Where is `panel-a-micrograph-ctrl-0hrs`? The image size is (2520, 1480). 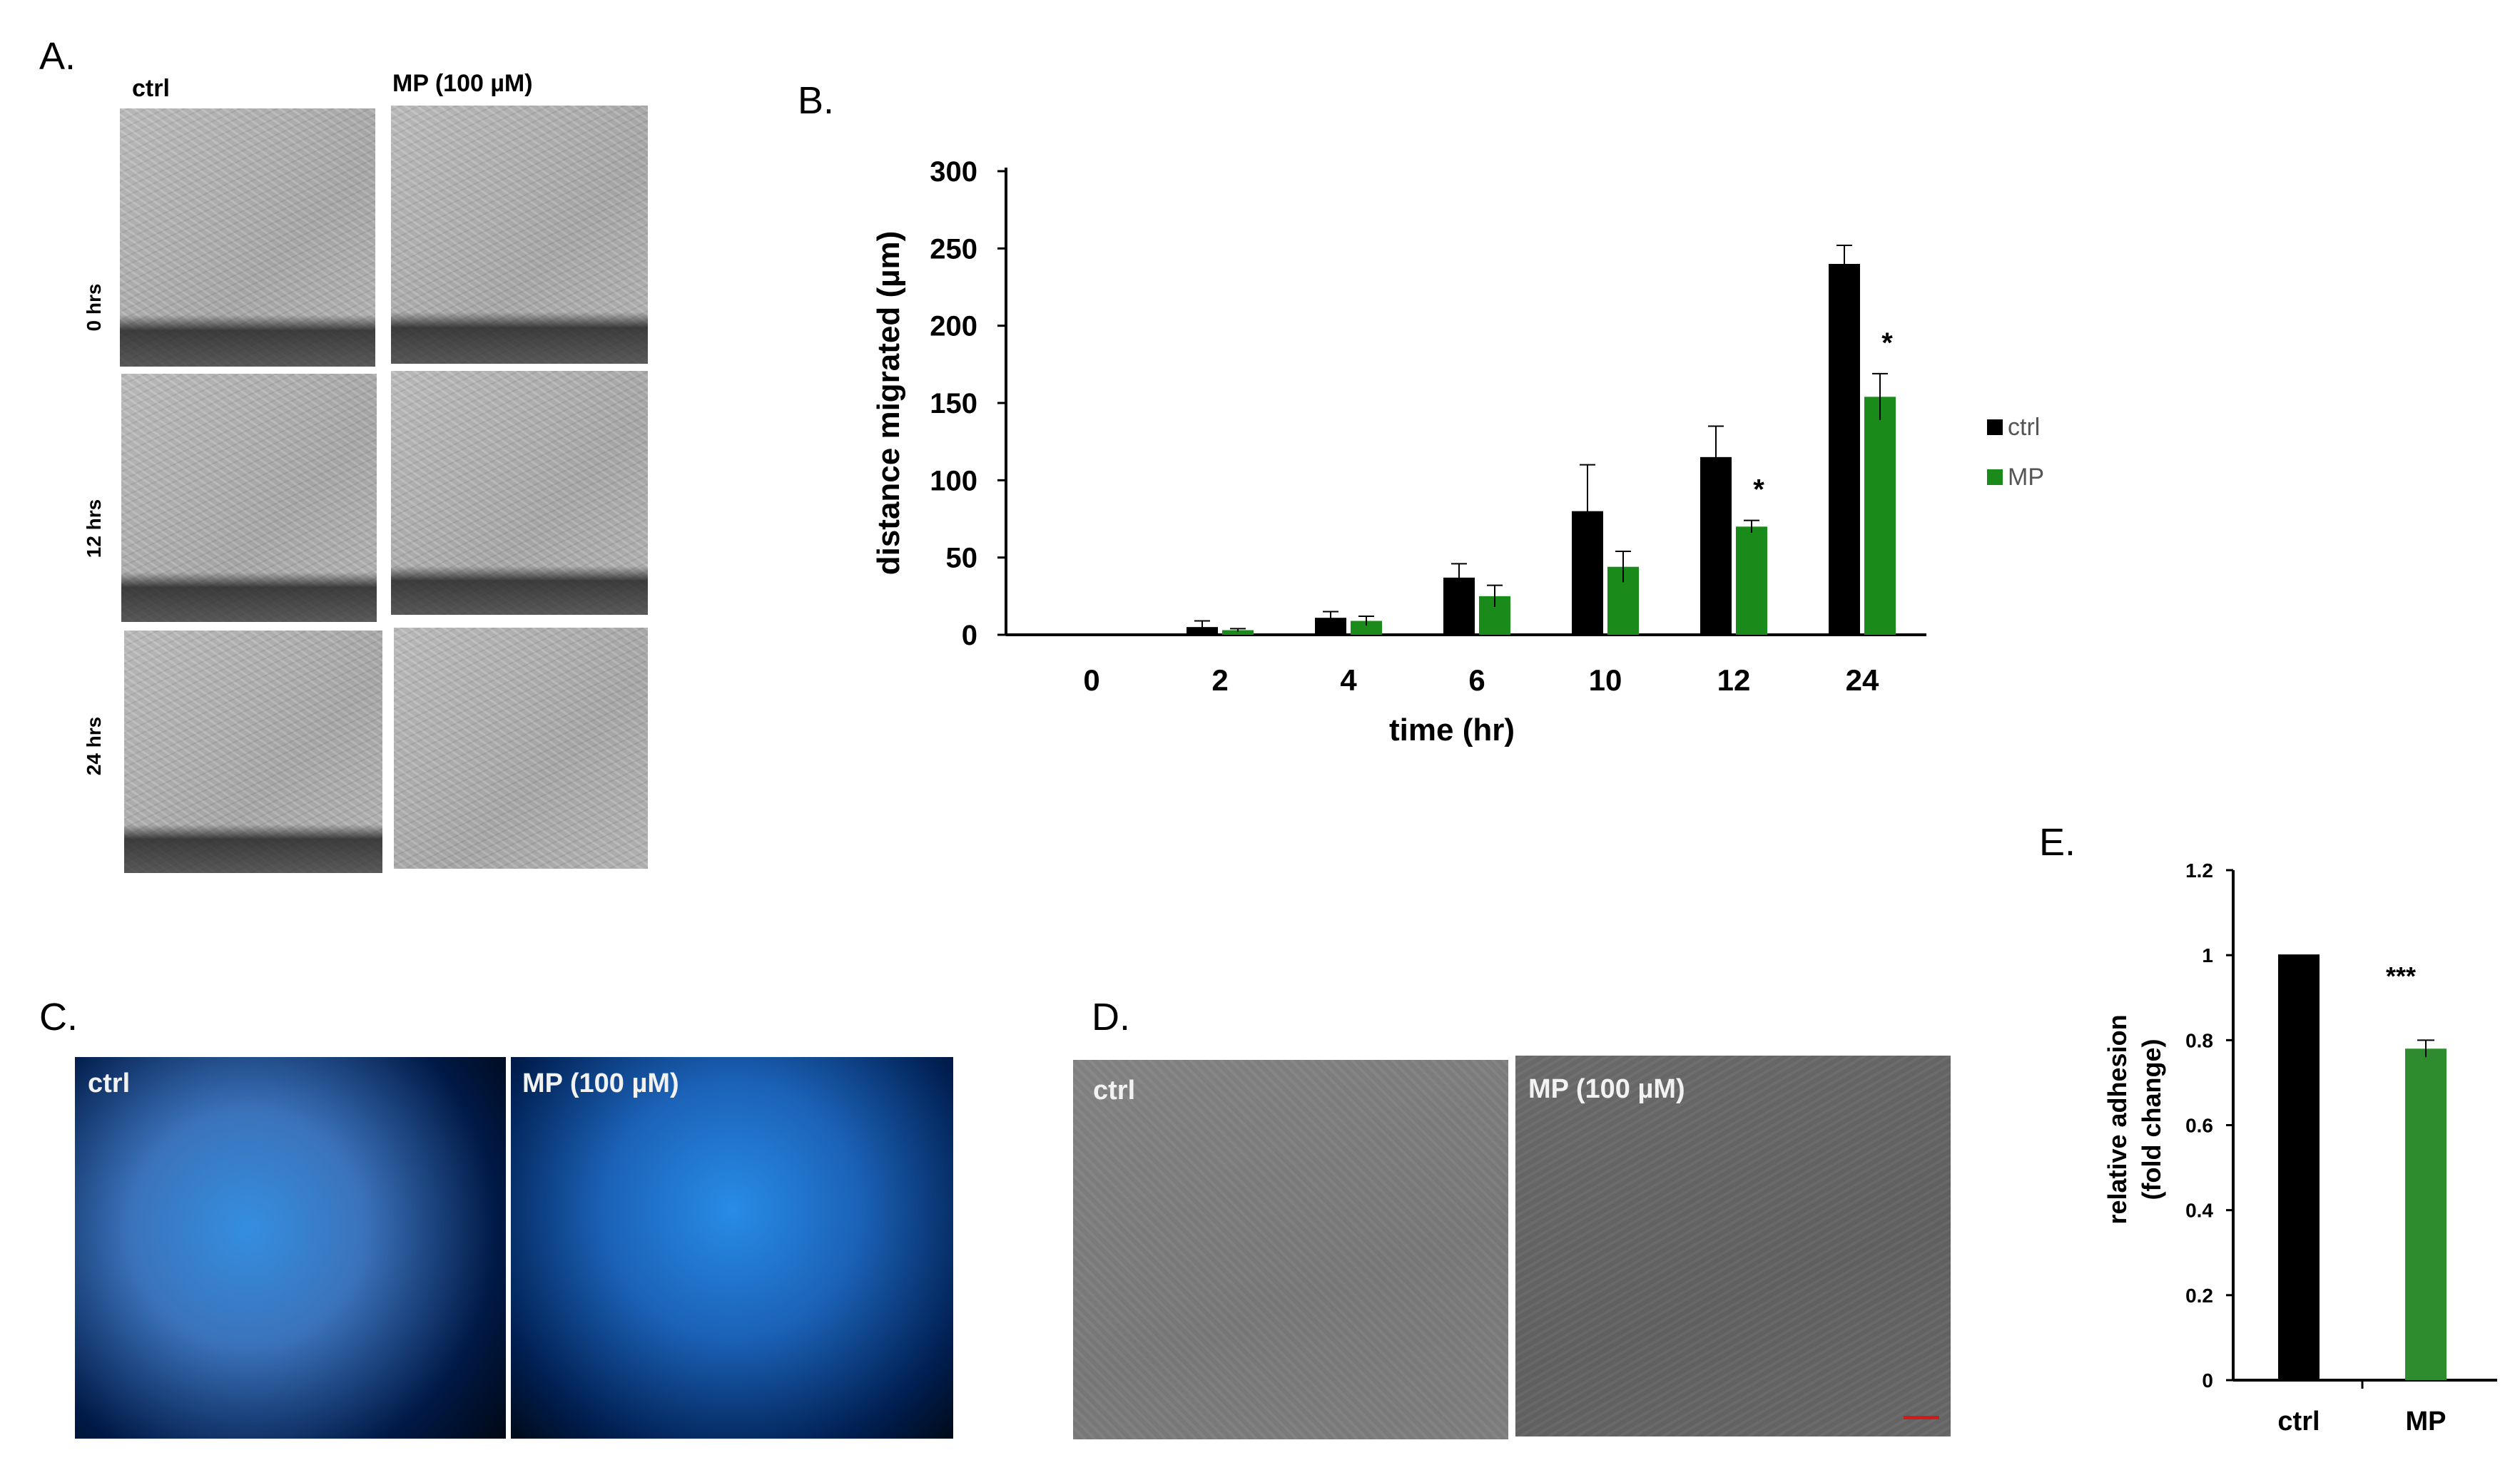 panel-a-micrograph-ctrl-0hrs is located at coordinates (247, 237).